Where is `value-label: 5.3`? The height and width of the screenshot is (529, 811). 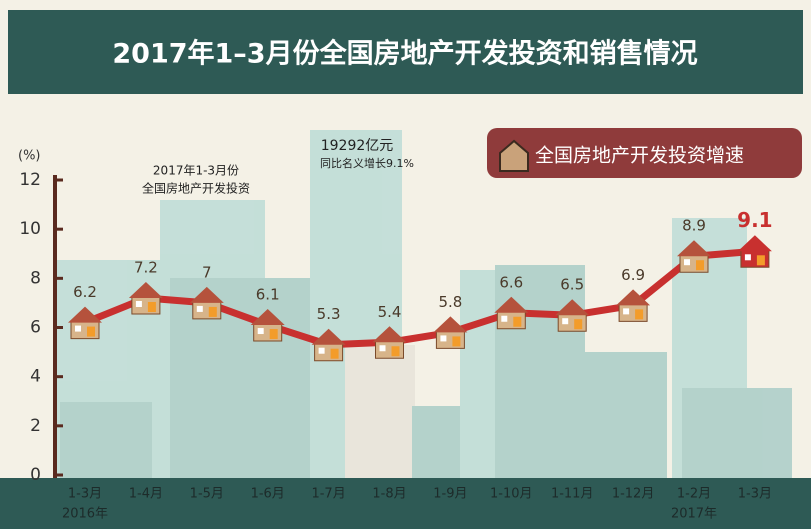 value-label: 5.3 is located at coordinates (329, 314).